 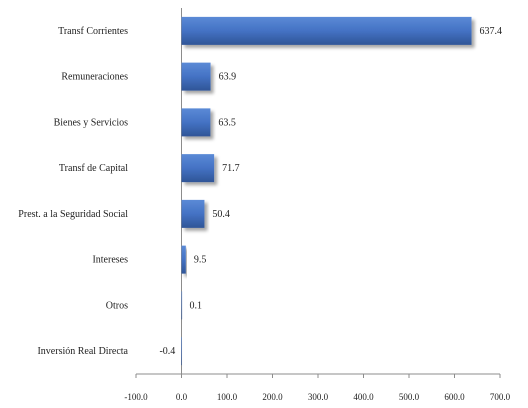 What do you see at coordinates (221, 214) in the screenshot?
I see `data-label: 50.4` at bounding box center [221, 214].